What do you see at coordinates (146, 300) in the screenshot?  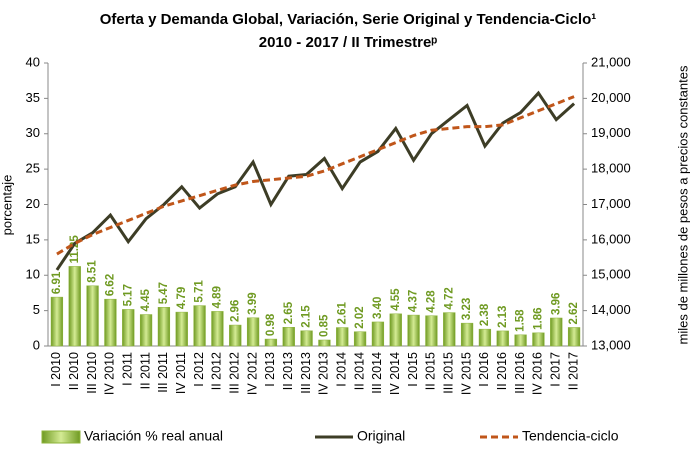 I see `data-label: 4.45` at bounding box center [146, 300].